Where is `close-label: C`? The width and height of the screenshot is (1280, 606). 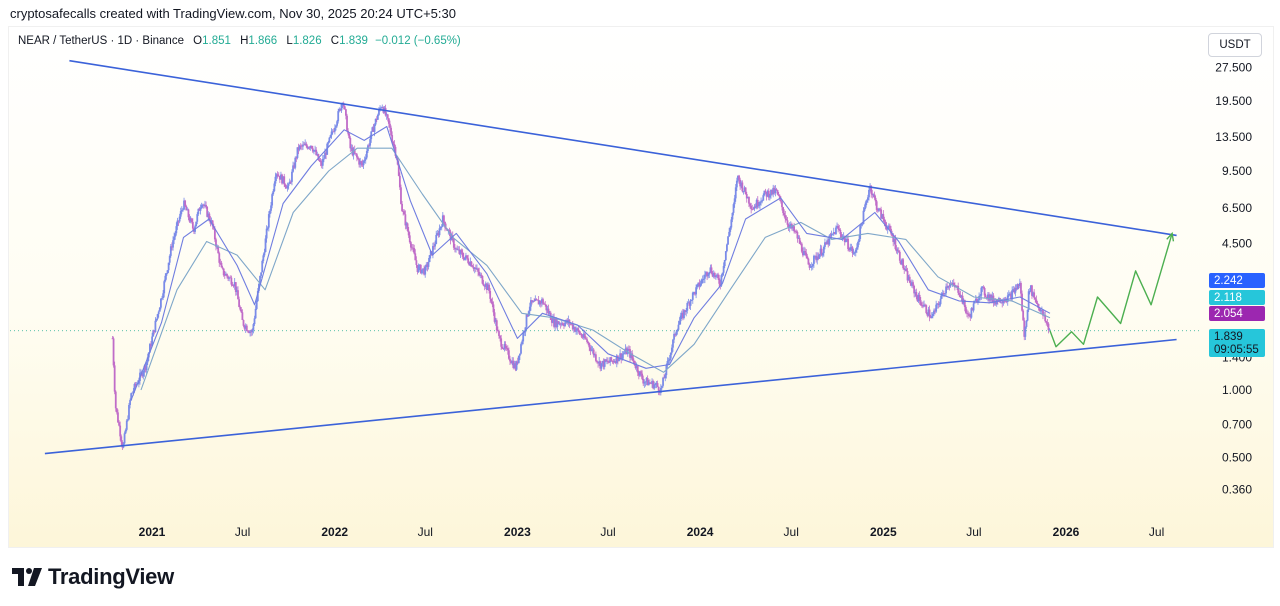 close-label: C is located at coordinates (335, 41).